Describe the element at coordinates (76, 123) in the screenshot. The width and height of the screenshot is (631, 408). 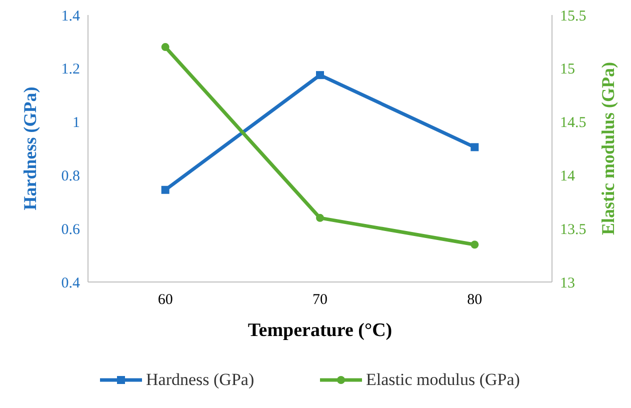
I see `y-tick-label: 1` at that location.